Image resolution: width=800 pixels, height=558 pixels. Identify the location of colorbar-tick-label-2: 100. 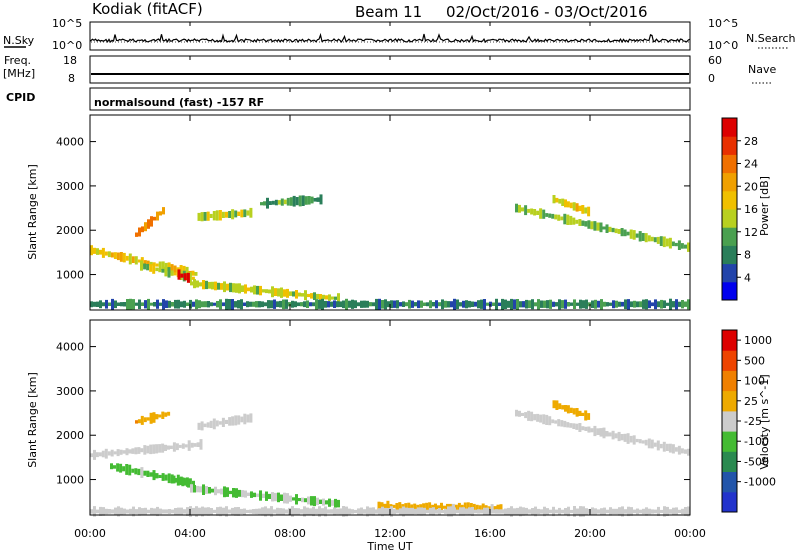
(754, 381).